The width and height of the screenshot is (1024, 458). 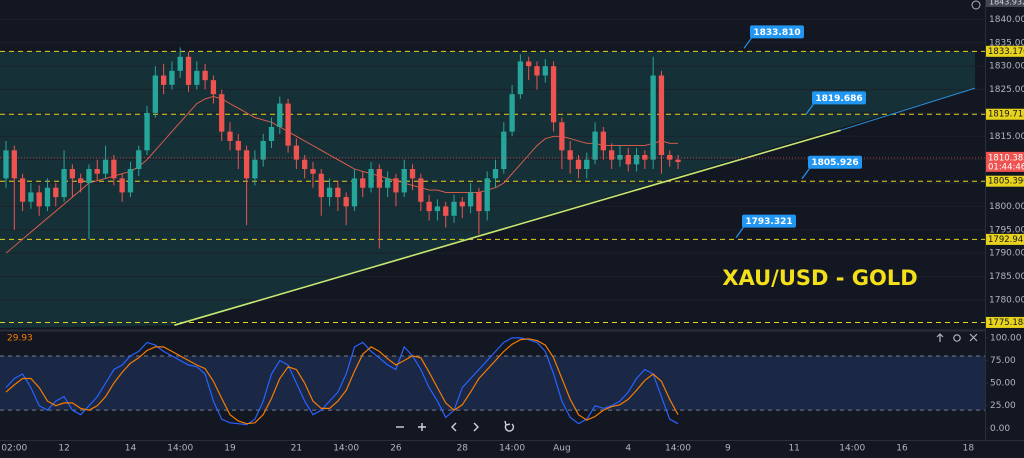 I want to click on reset-button, so click(x=509, y=426).